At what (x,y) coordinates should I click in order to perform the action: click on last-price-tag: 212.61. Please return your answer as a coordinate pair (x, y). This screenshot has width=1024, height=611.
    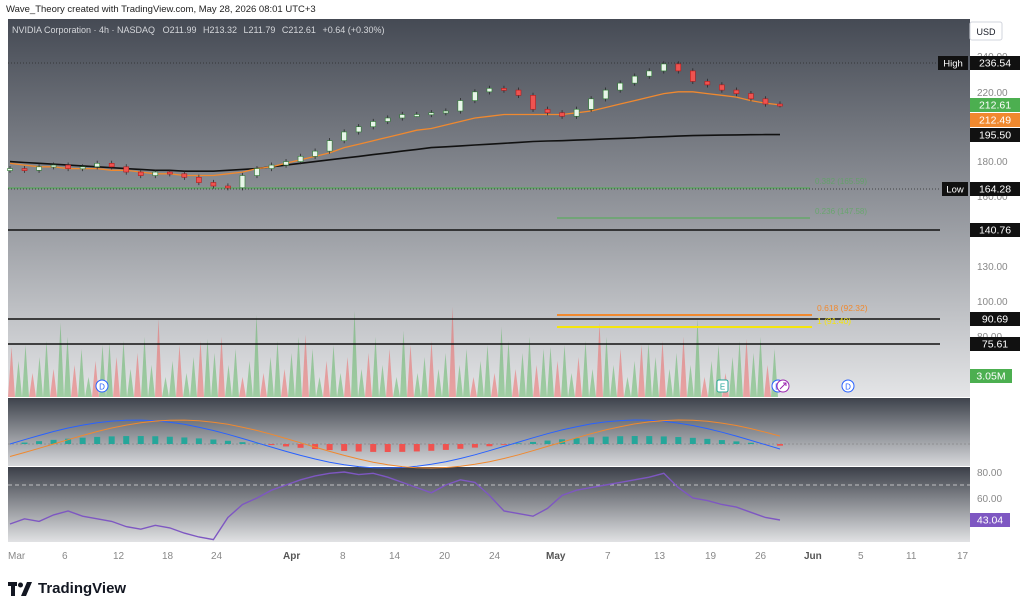
    Looking at the image, I should click on (995, 105).